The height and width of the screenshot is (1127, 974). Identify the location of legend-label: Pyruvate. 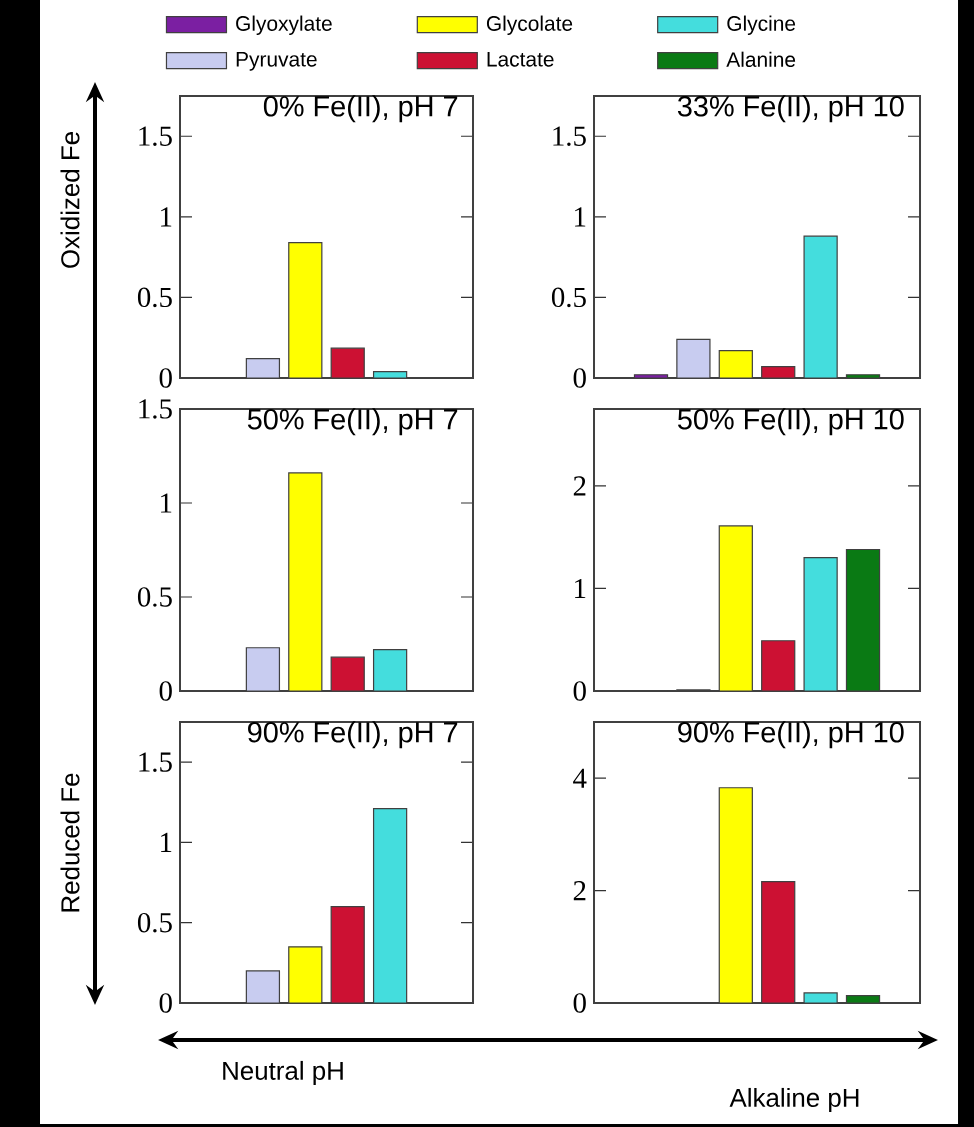
(276, 61).